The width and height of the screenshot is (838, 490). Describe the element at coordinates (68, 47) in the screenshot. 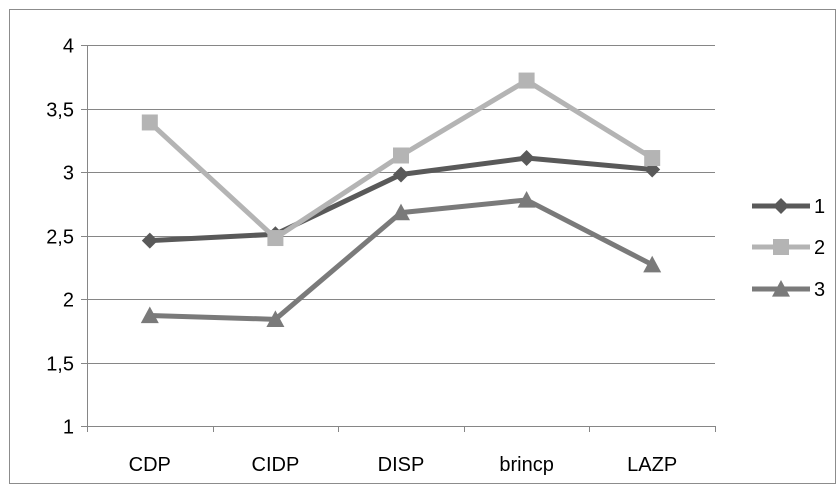

I see `y-tick-label: 4` at that location.